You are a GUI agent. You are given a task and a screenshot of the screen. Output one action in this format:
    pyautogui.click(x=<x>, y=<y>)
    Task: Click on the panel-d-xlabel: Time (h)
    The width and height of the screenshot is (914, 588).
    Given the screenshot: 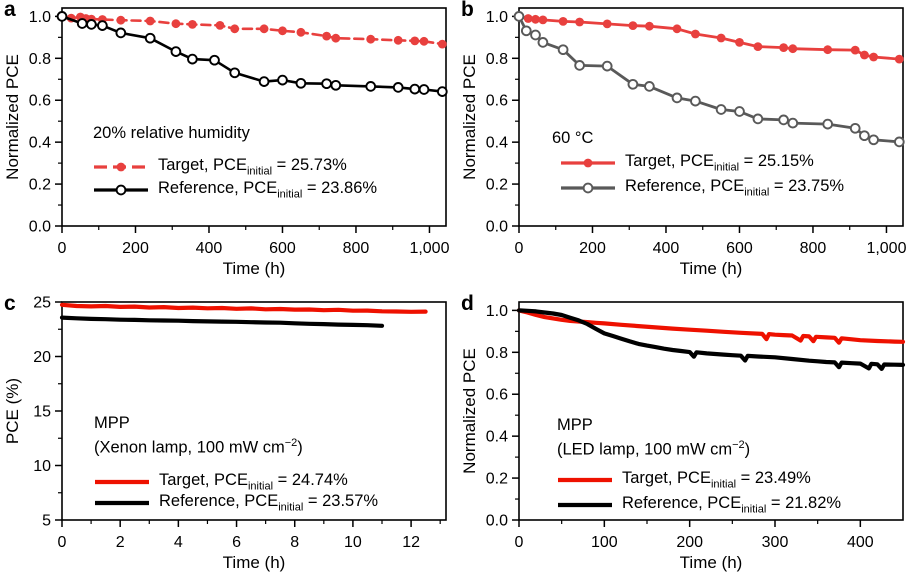 What is the action you would take?
    pyautogui.click(x=711, y=562)
    